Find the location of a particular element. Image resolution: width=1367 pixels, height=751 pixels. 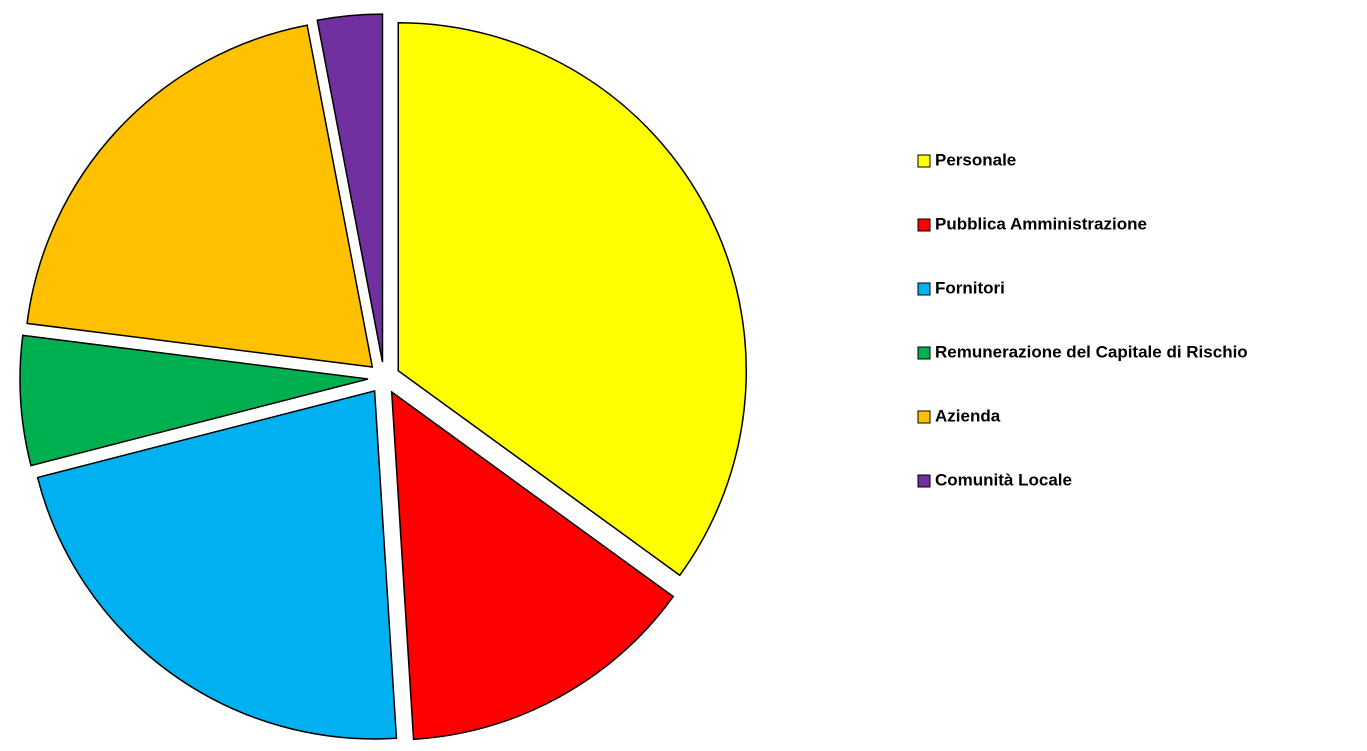

legend-label: Pubblica Amministrazione is located at coordinates (1041, 223).